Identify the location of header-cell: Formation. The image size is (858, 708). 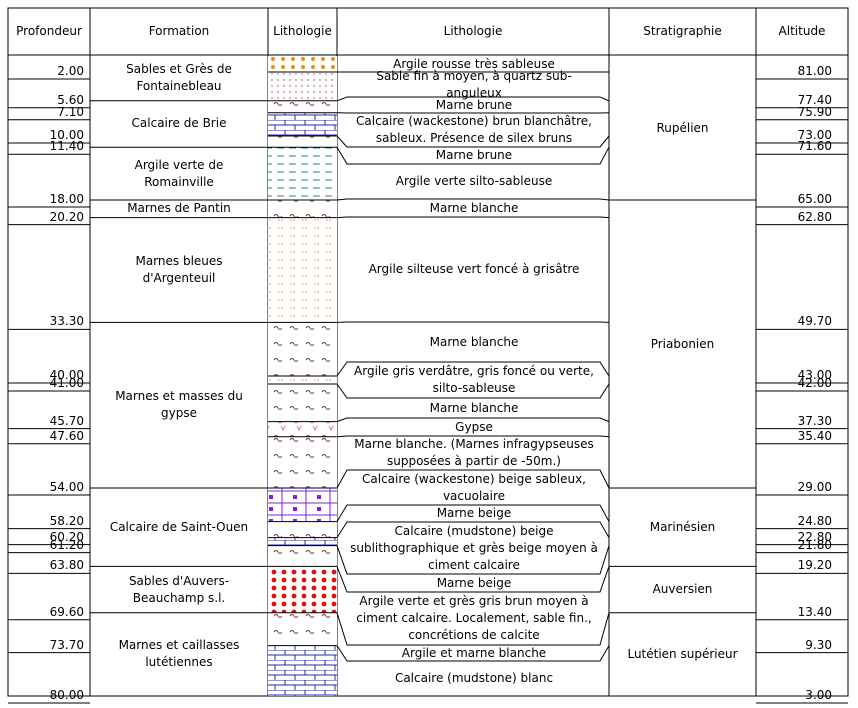
(179, 31).